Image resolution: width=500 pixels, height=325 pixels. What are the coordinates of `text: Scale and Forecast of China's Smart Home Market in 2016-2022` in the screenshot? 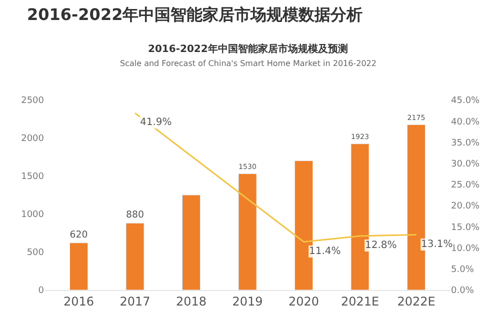 It's located at (248, 63).